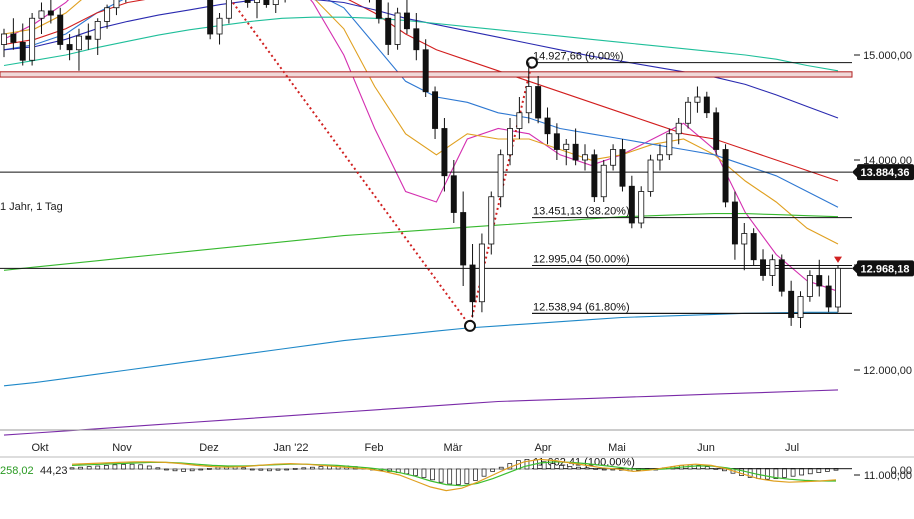  I want to click on time-axis-label-8: Jun, so click(706, 448).